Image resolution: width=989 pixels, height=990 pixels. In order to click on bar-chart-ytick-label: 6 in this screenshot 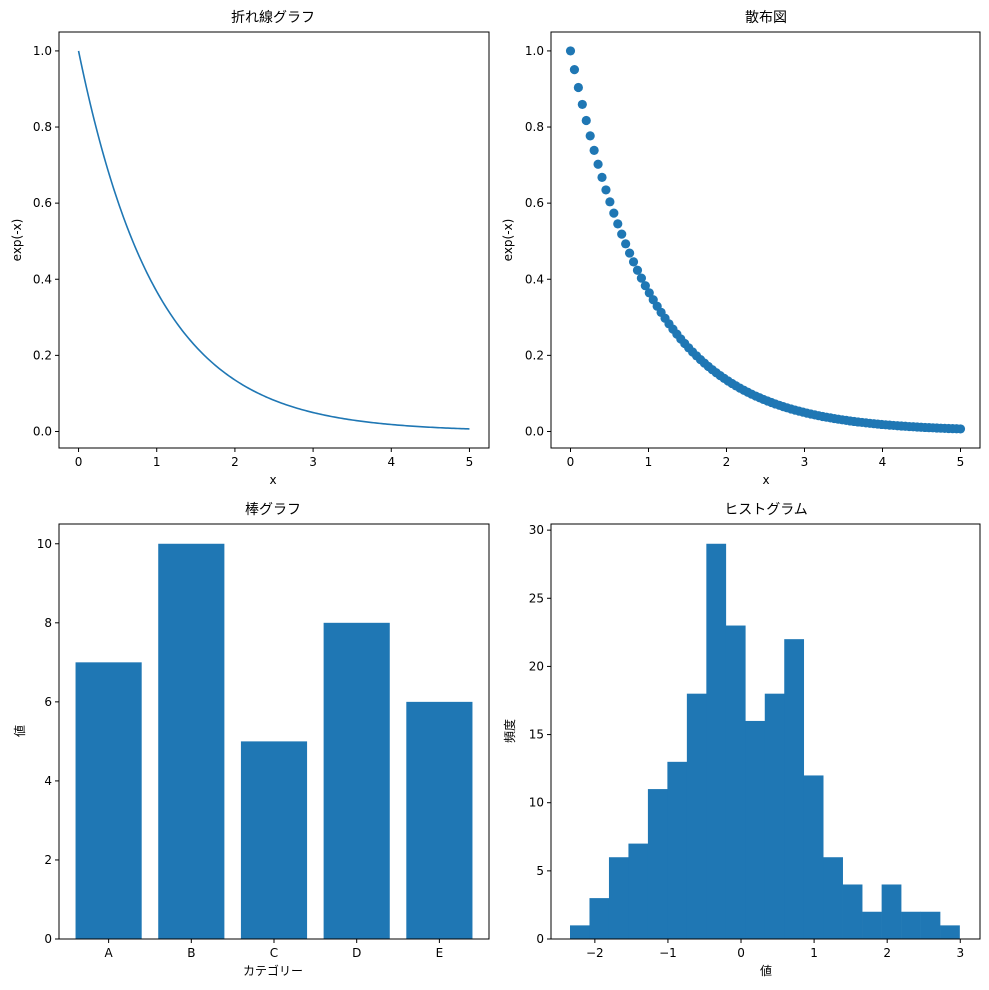, I will do `click(48, 702)`.